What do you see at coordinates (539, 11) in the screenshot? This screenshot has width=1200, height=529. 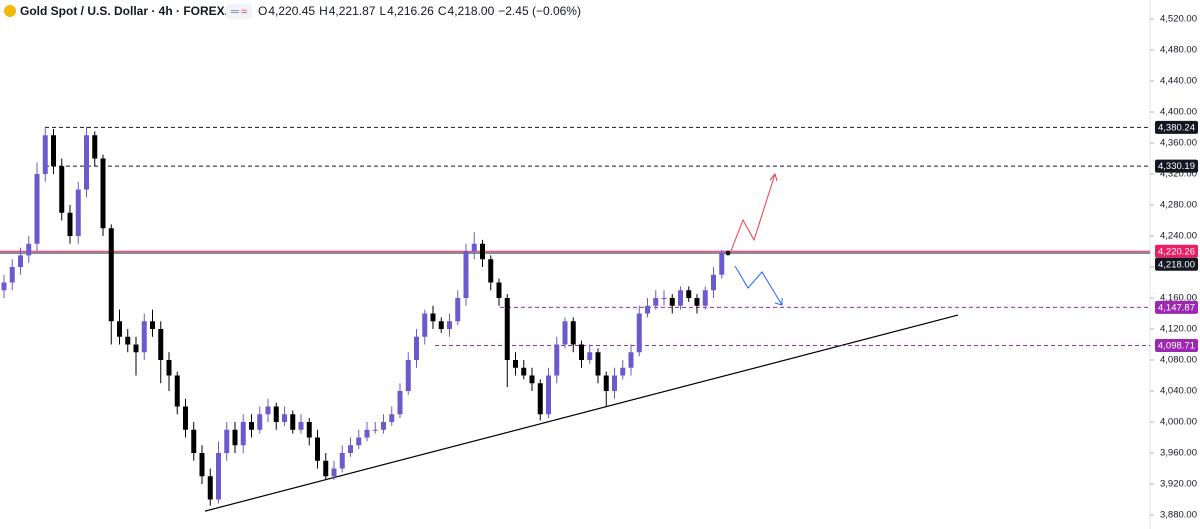 I see `change: −2.45 (−0.06%)` at bounding box center [539, 11].